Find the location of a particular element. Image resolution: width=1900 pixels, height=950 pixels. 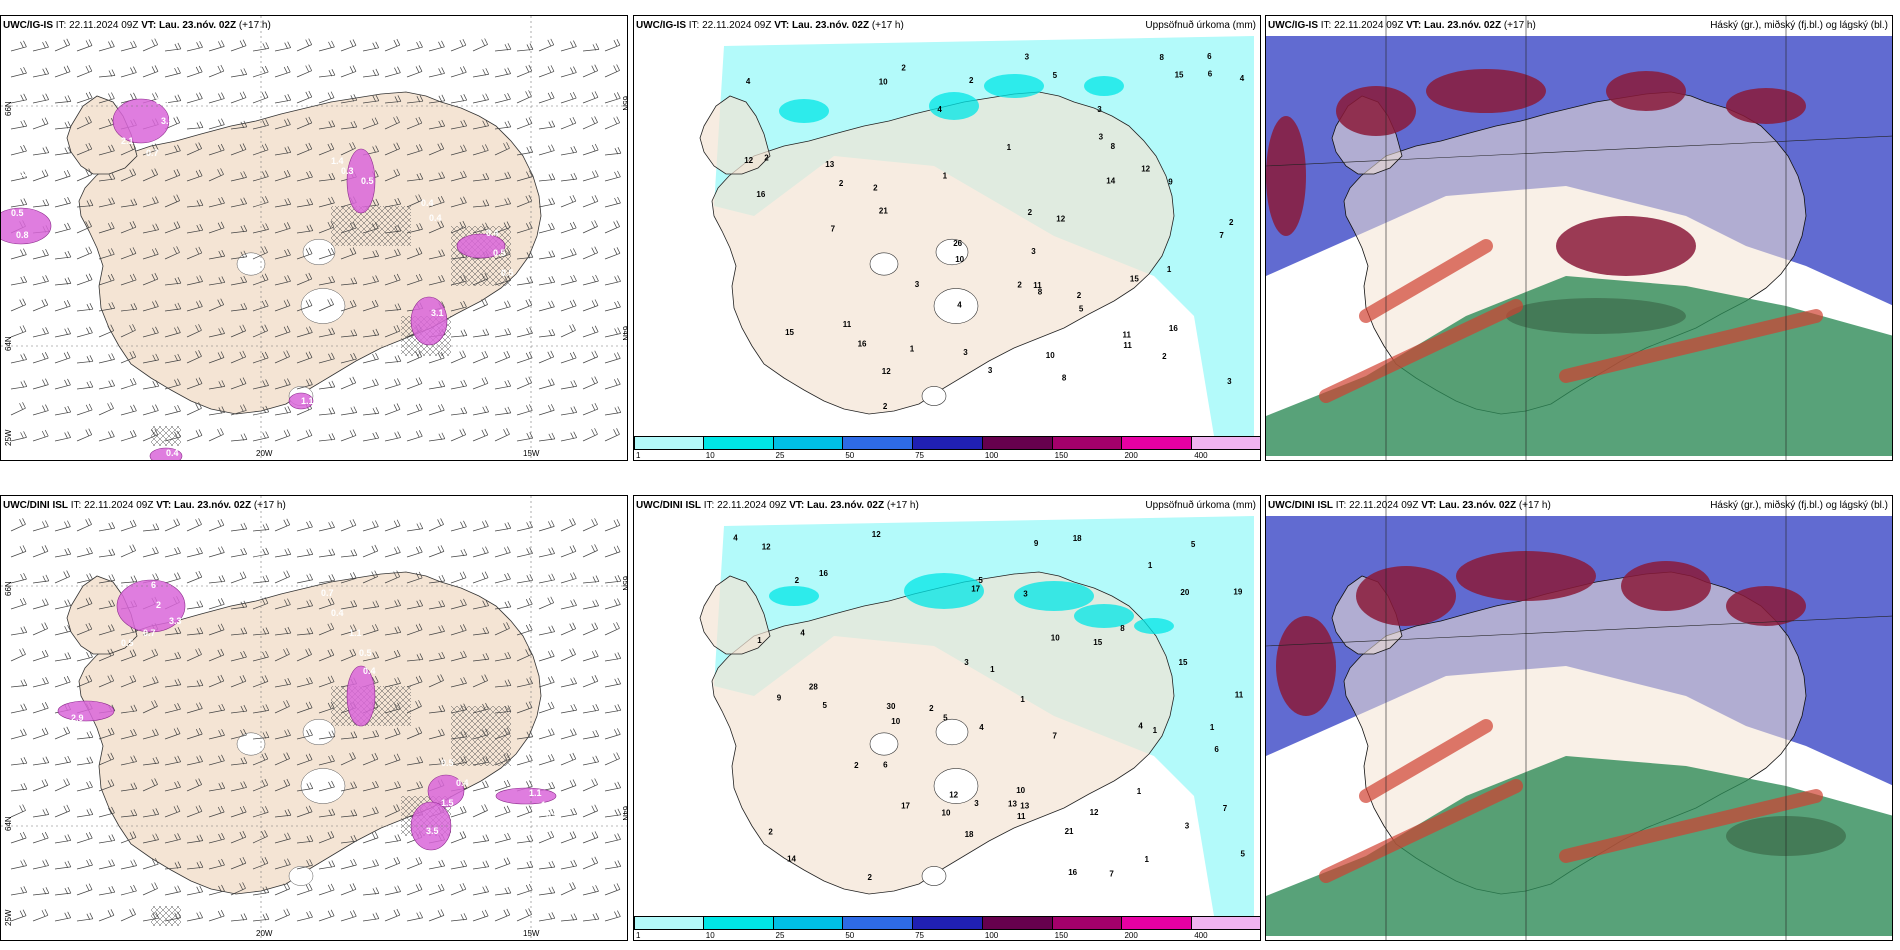

lon-label: 15W is located at coordinates (531, 453).